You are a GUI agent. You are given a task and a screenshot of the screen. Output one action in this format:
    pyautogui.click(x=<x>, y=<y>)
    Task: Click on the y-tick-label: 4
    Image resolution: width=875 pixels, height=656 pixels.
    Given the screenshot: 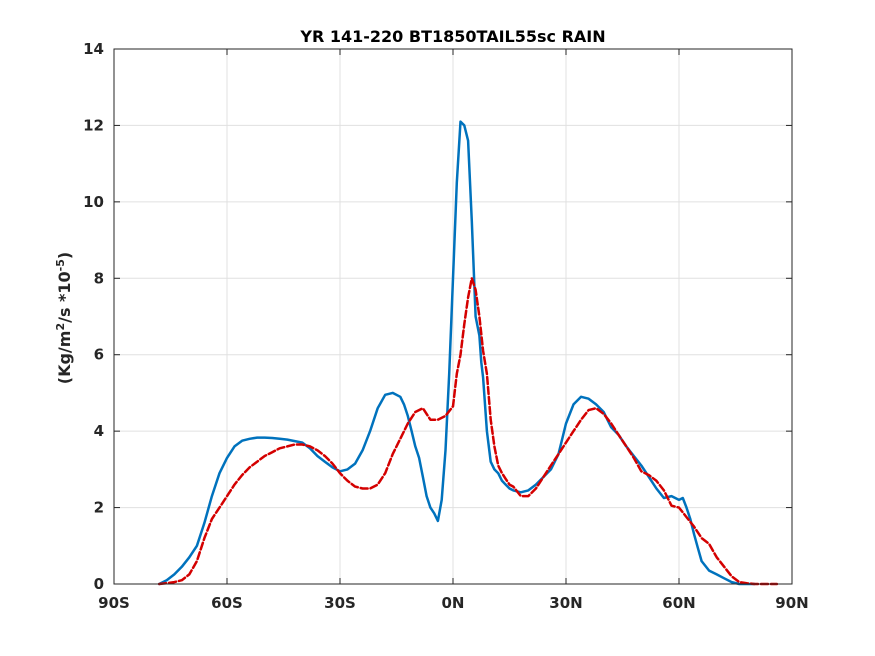 What is the action you would take?
    pyautogui.click(x=99, y=431)
    